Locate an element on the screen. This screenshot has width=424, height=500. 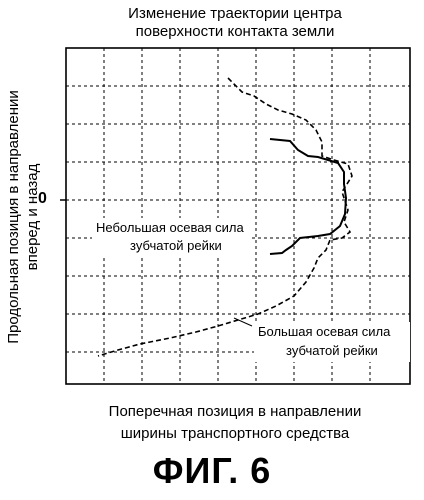
series-label-small-force-line-2: зубчатой рейки is located at coordinates (176, 245).